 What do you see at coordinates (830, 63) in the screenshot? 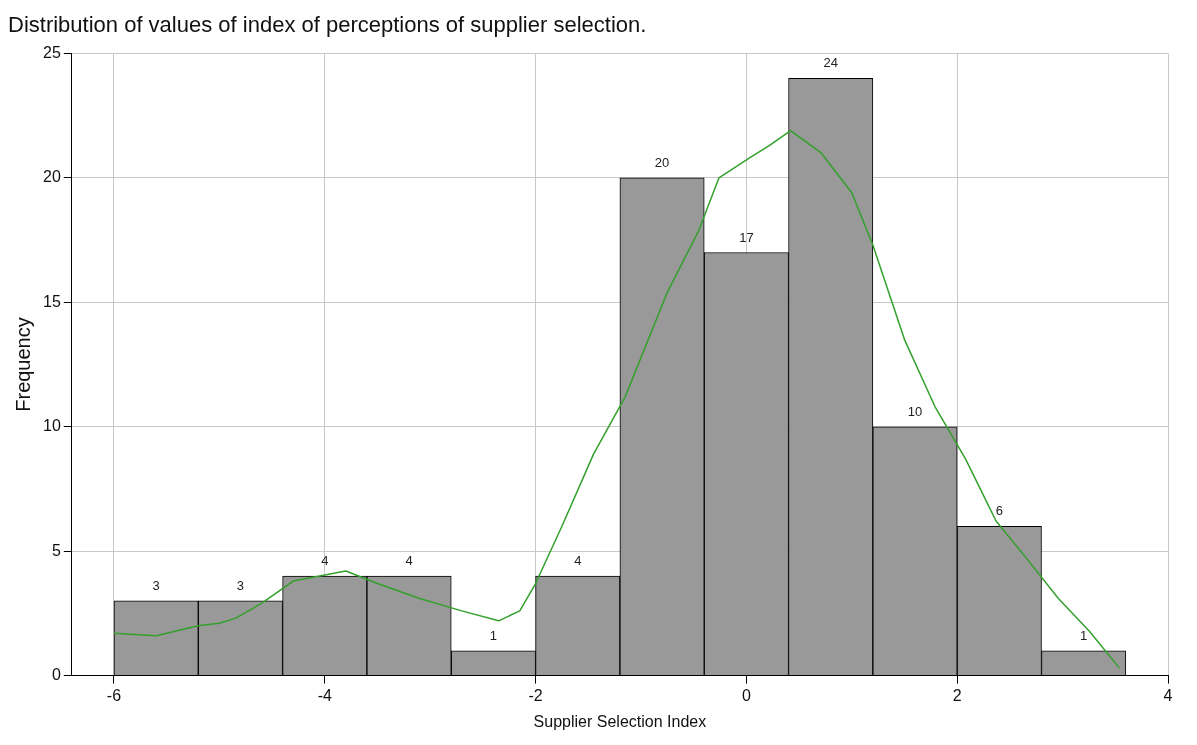
I see `data-label: 24` at bounding box center [830, 63].